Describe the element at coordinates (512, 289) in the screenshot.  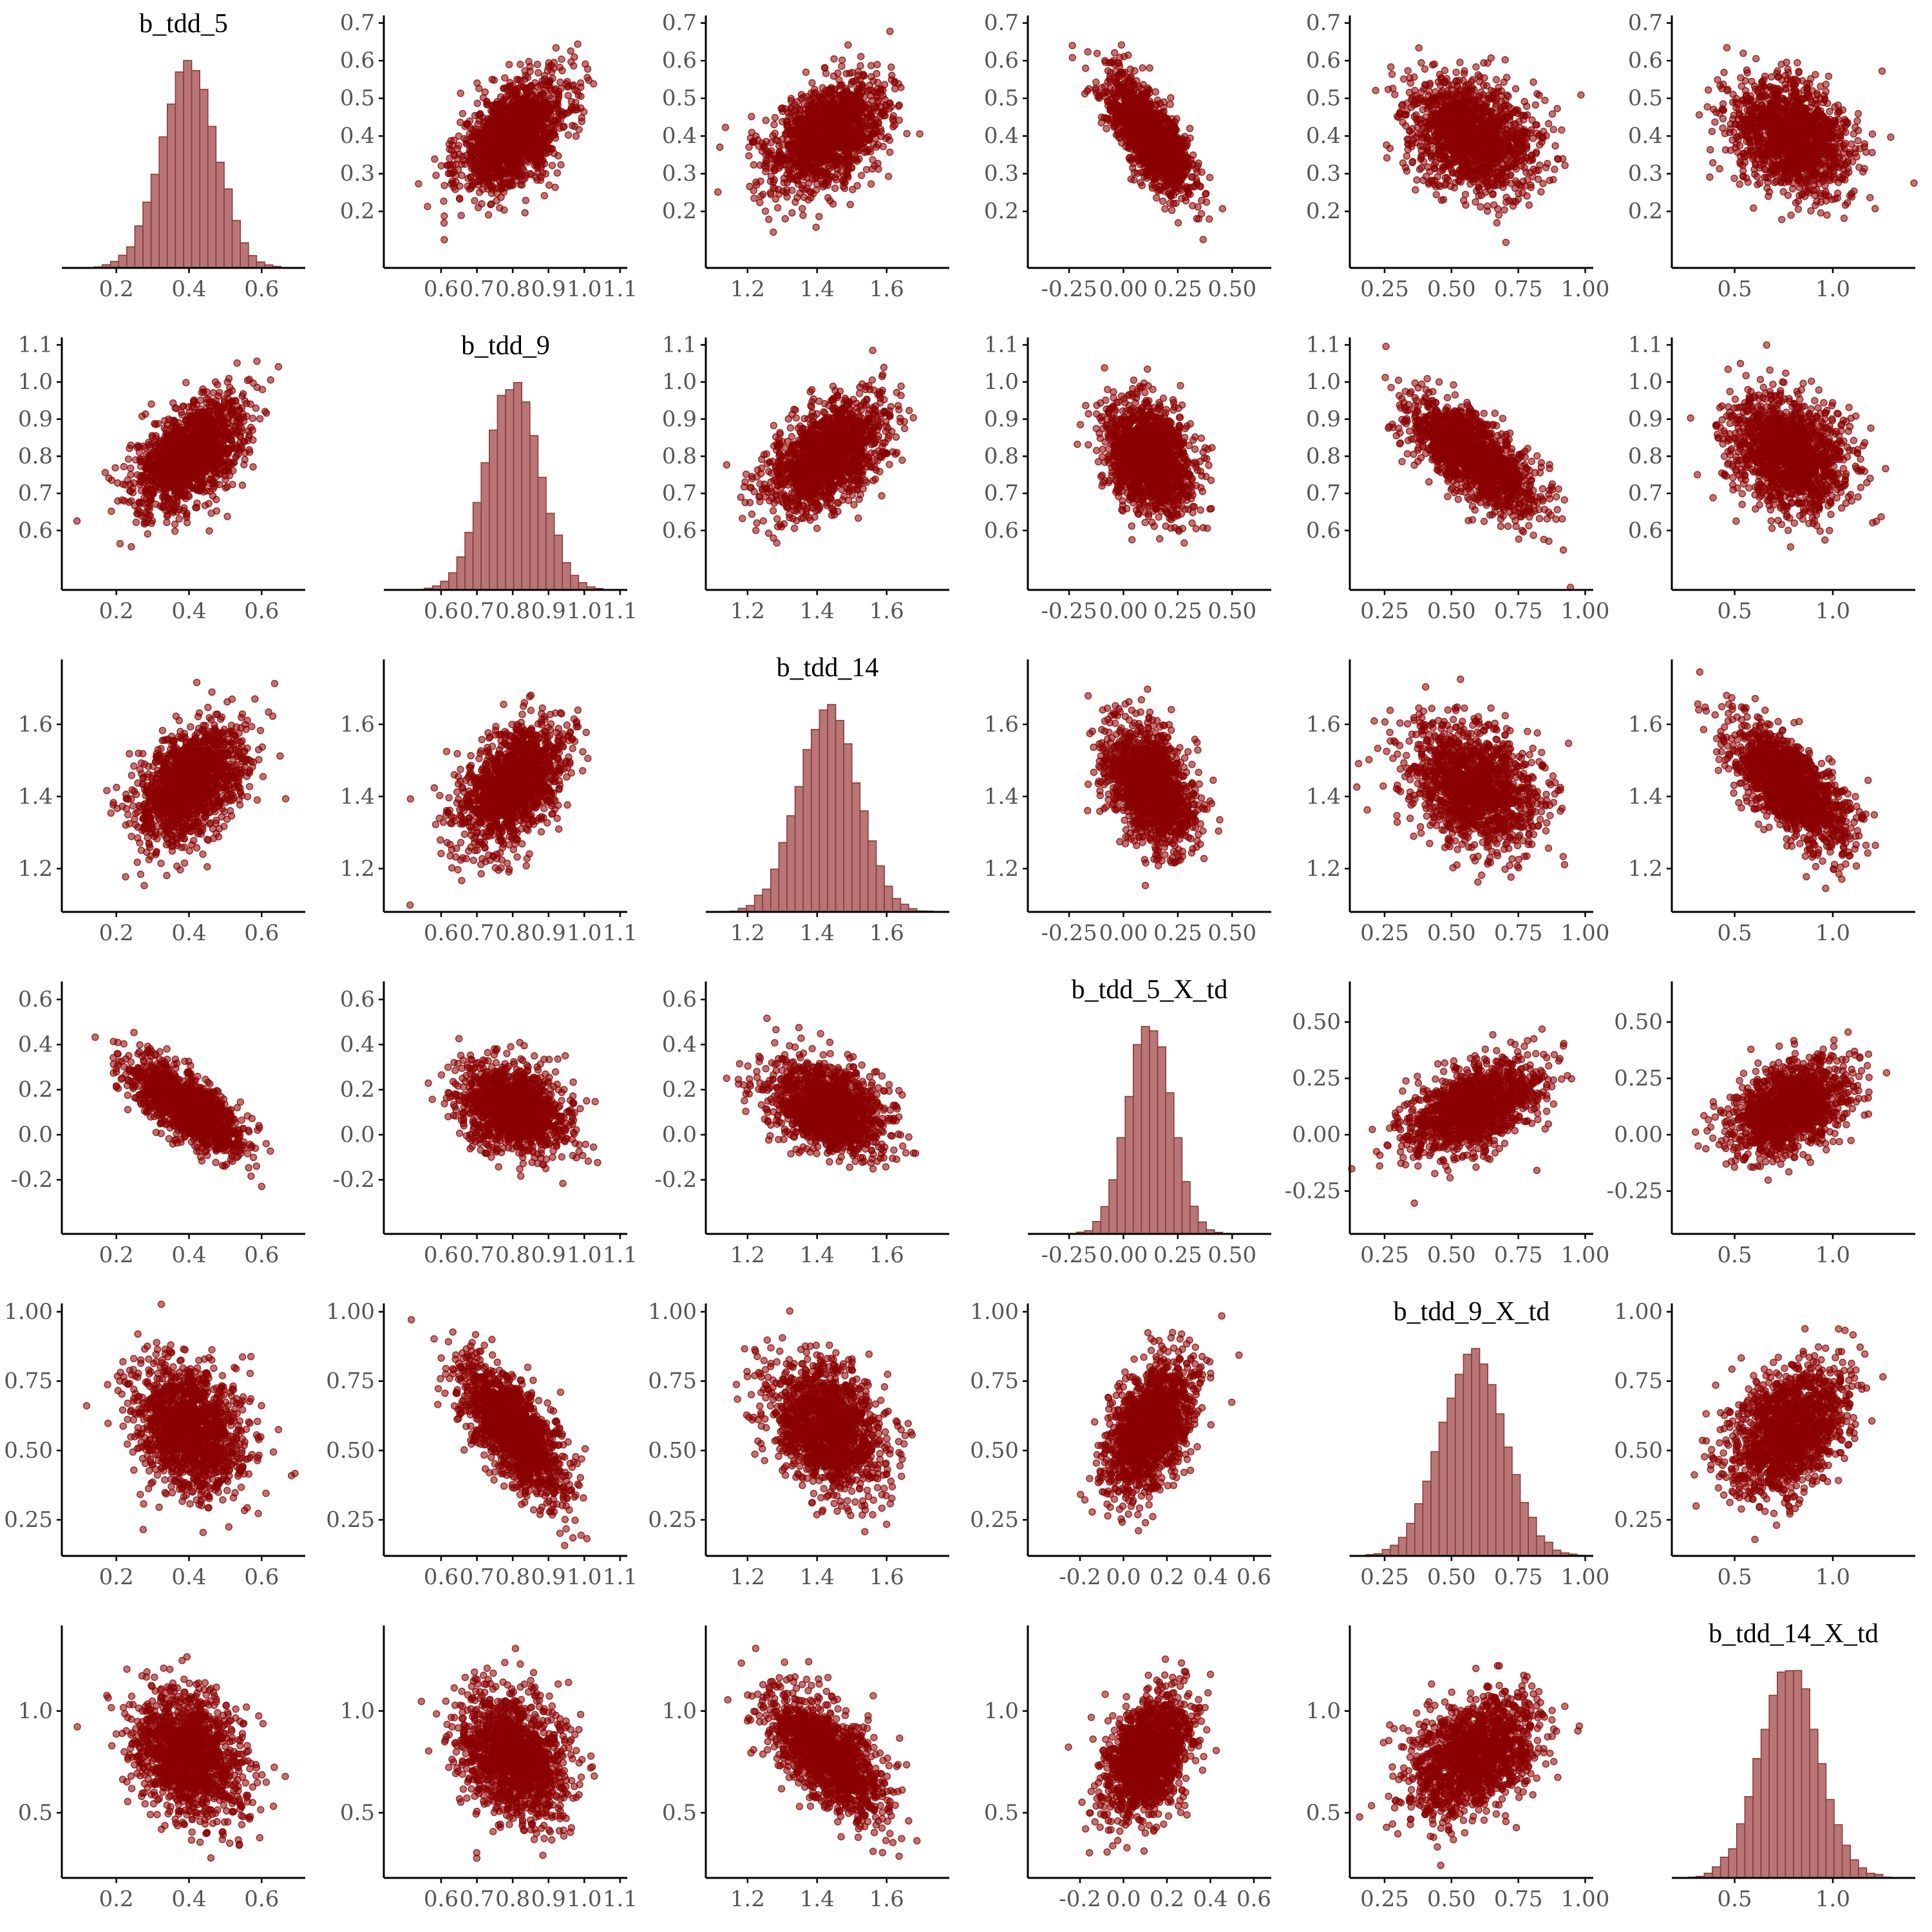
I see `x-tick-label: 0.8` at that location.